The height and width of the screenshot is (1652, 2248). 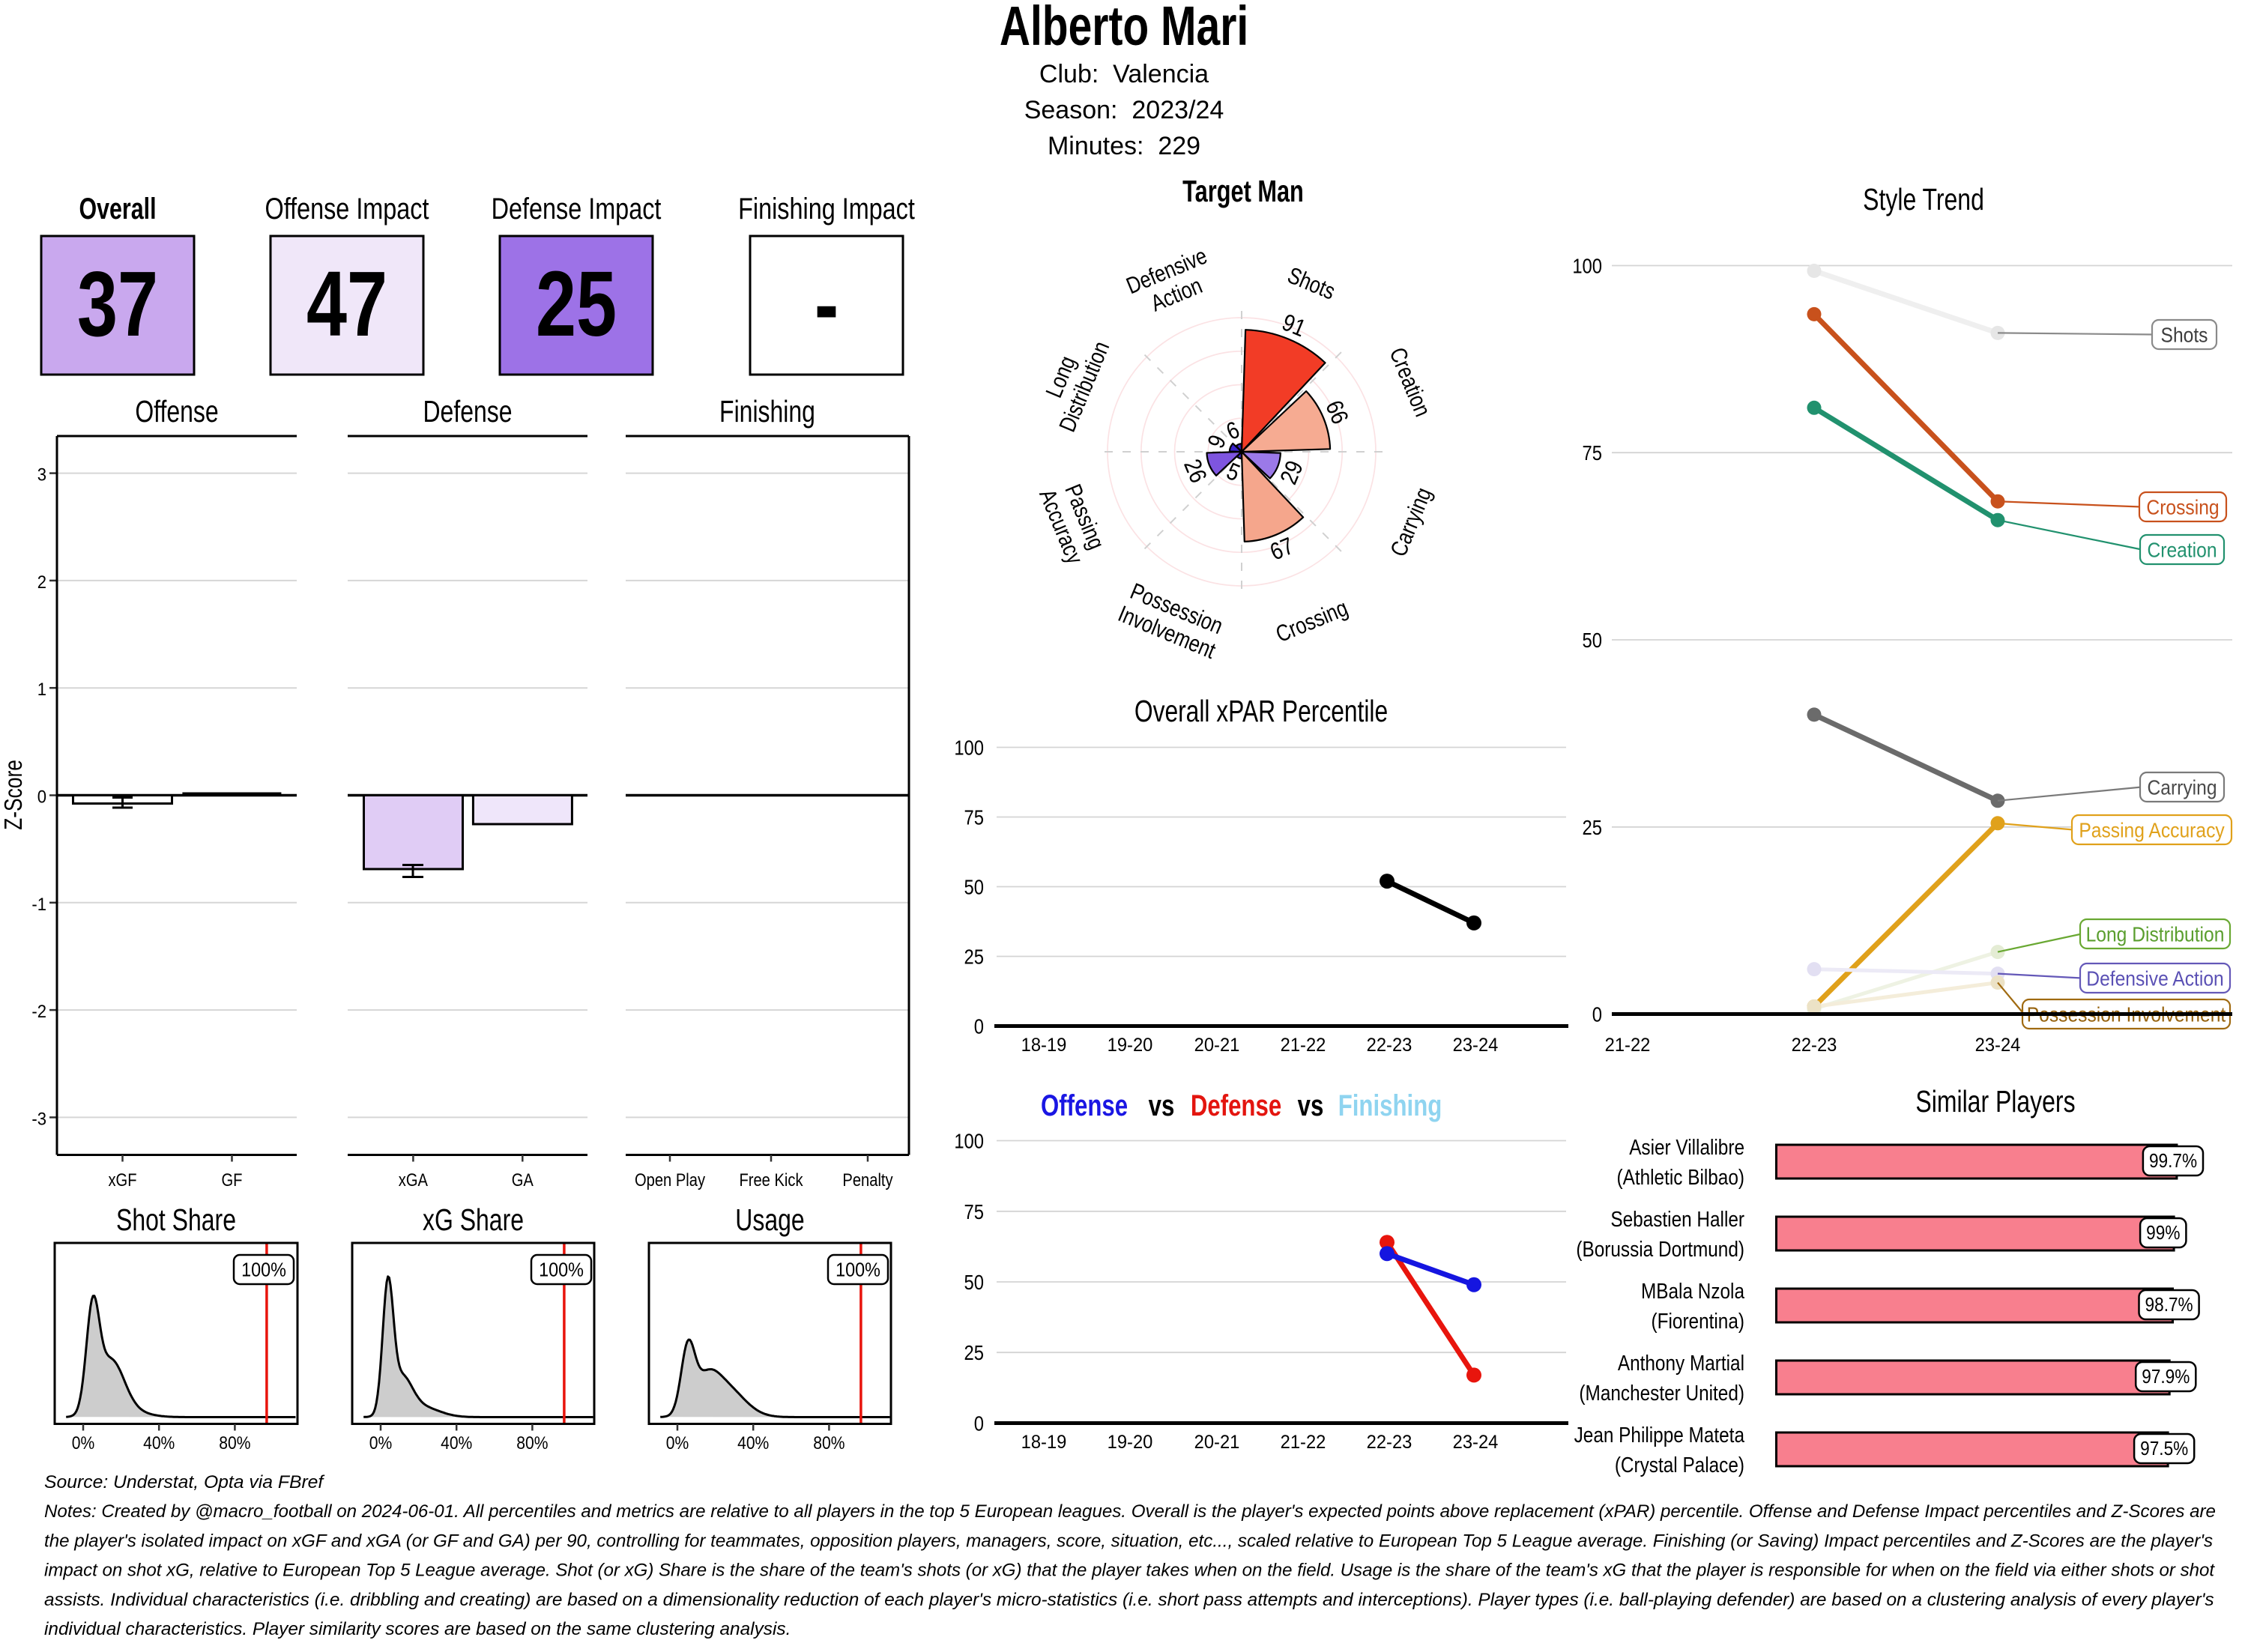 I want to click on svg-text: Season: 2023/24, so click(x=1124, y=110).